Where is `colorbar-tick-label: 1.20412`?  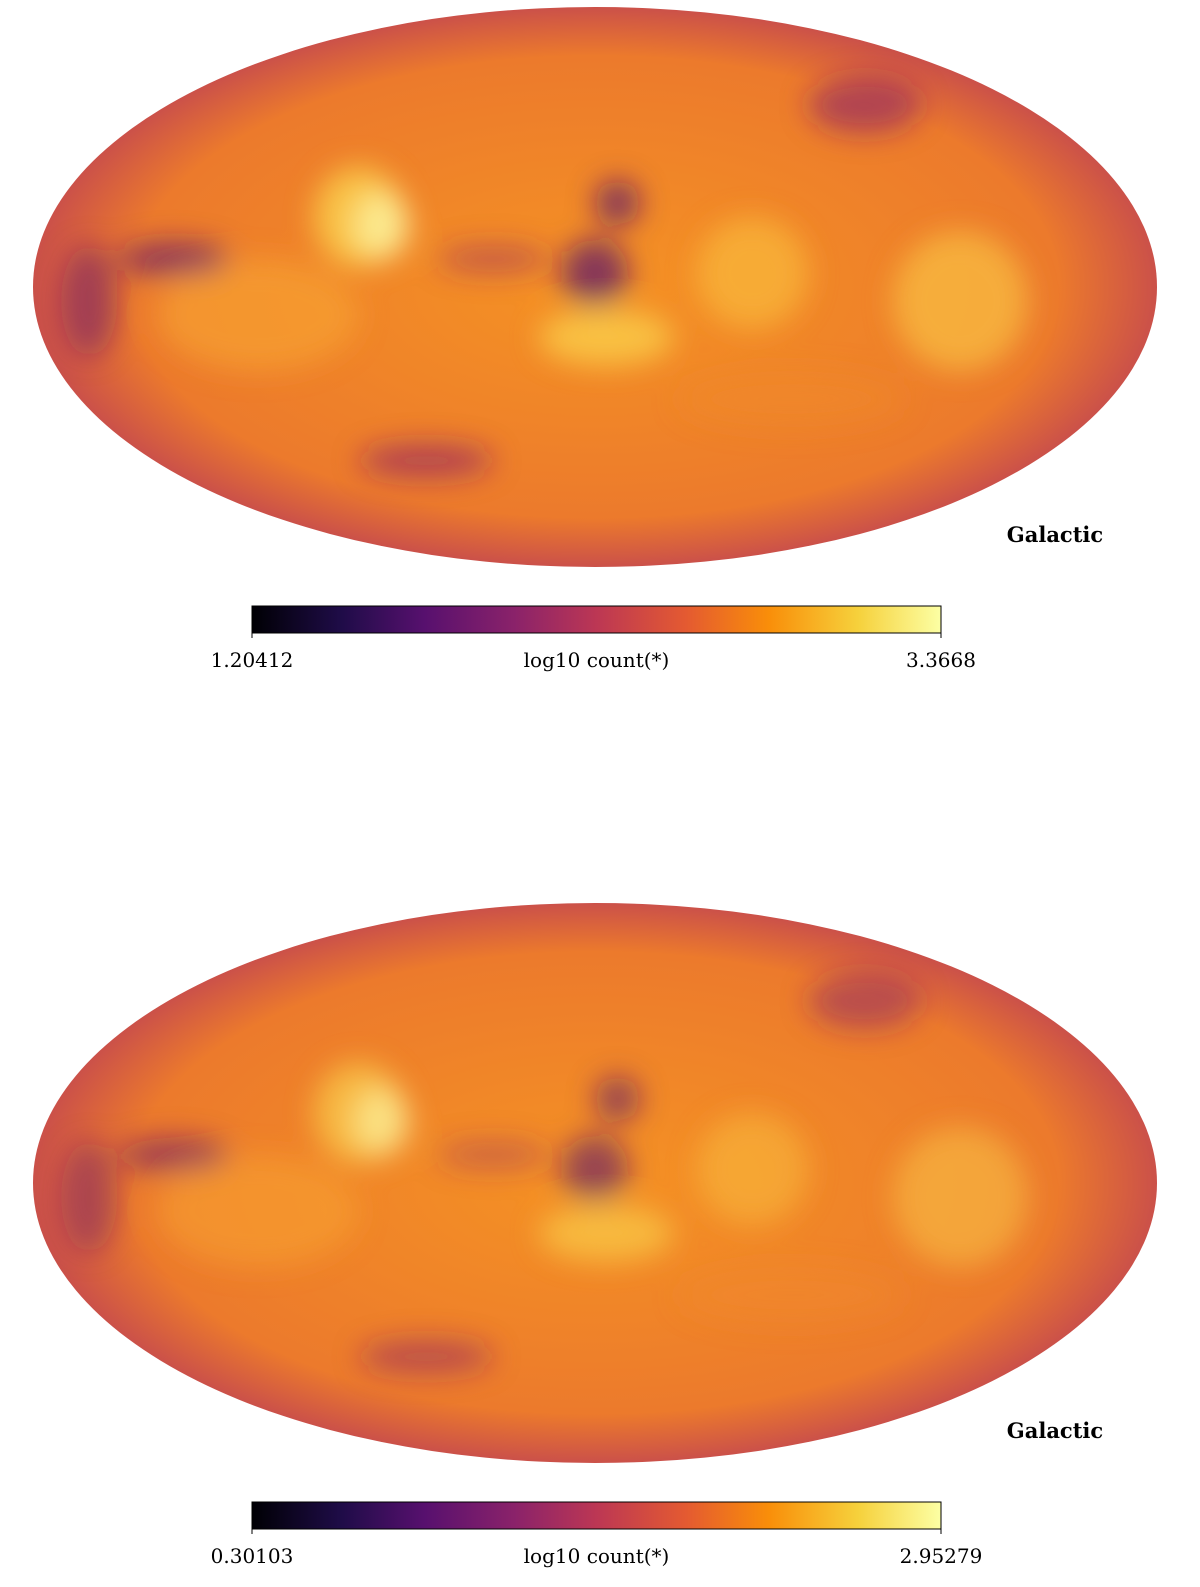
colorbar-tick-label: 1.20412 is located at coordinates (252, 660).